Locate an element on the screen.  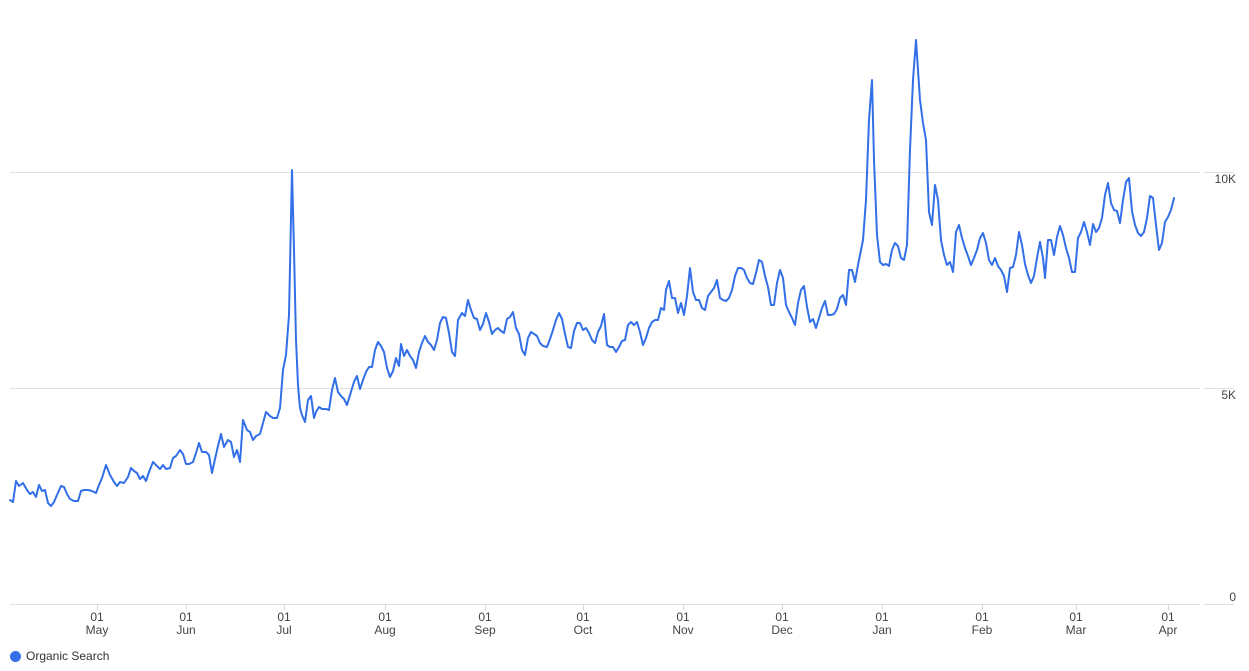
tick-month: Jan is located at coordinates (882, 630).